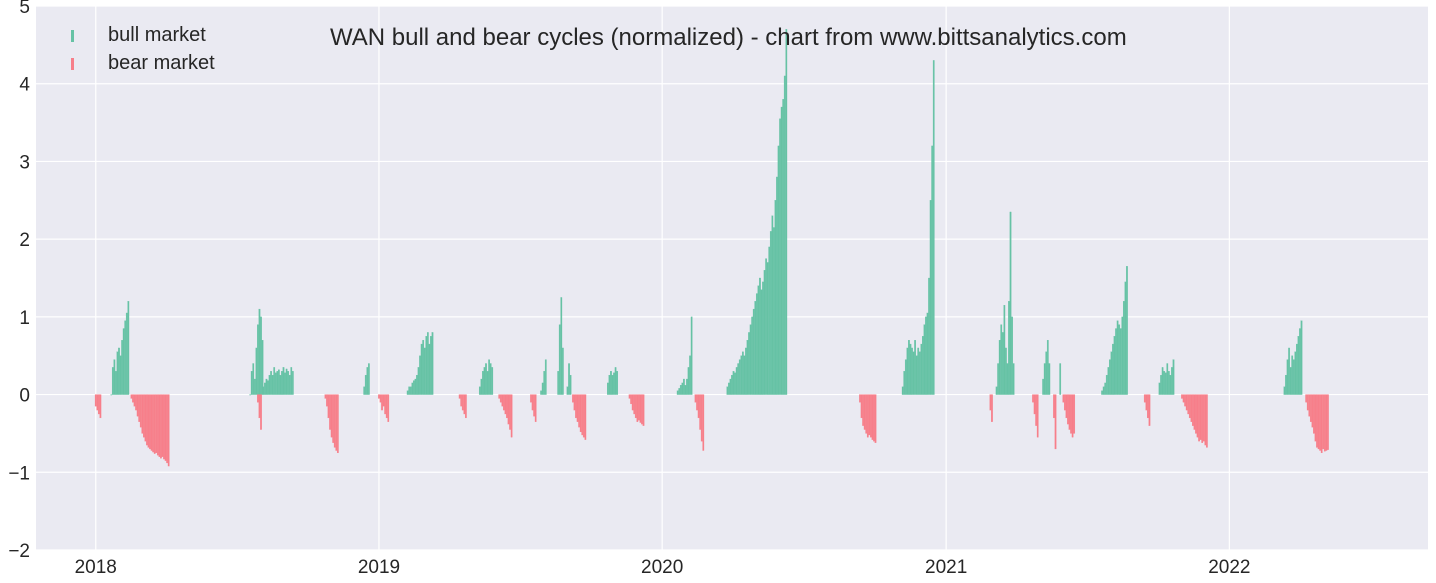 This screenshot has width=1436, height=583. Describe the element at coordinates (24, 85) in the screenshot. I see `y-tick-label: 4` at that location.